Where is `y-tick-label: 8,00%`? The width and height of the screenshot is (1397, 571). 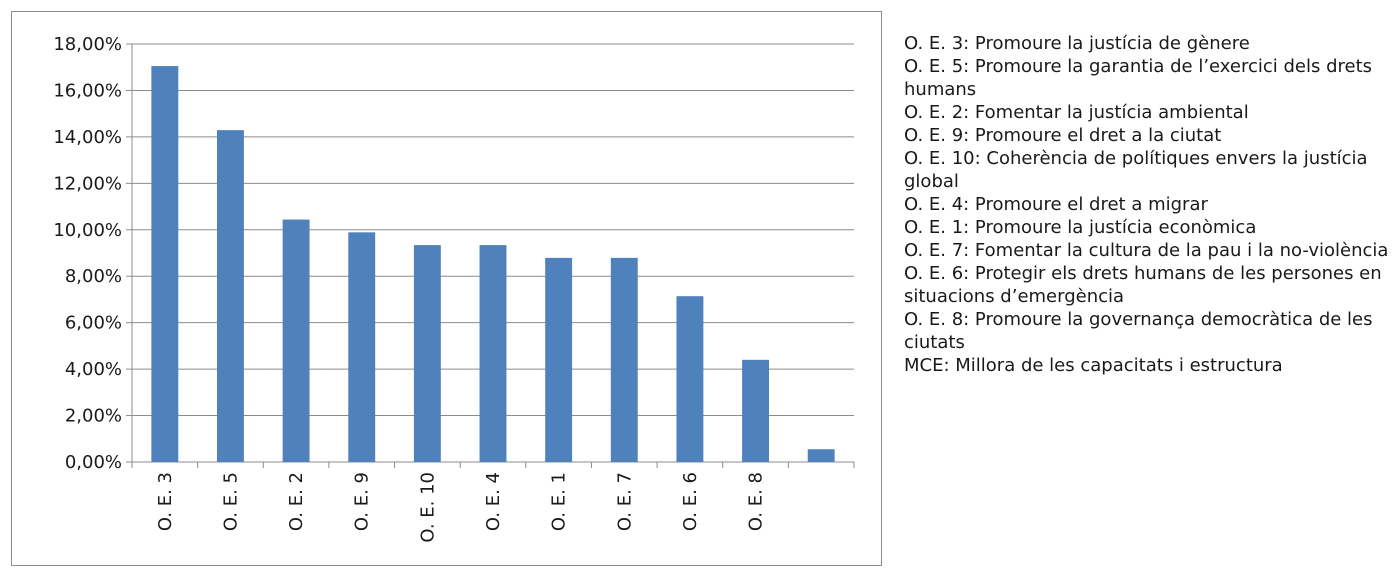 y-tick-label: 8,00% is located at coordinates (93, 276).